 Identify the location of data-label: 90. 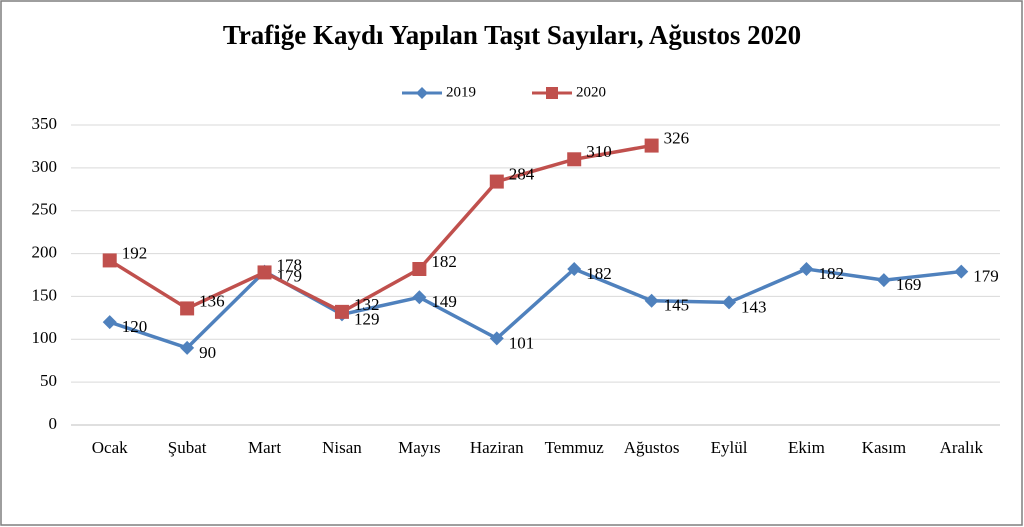
(207, 352).